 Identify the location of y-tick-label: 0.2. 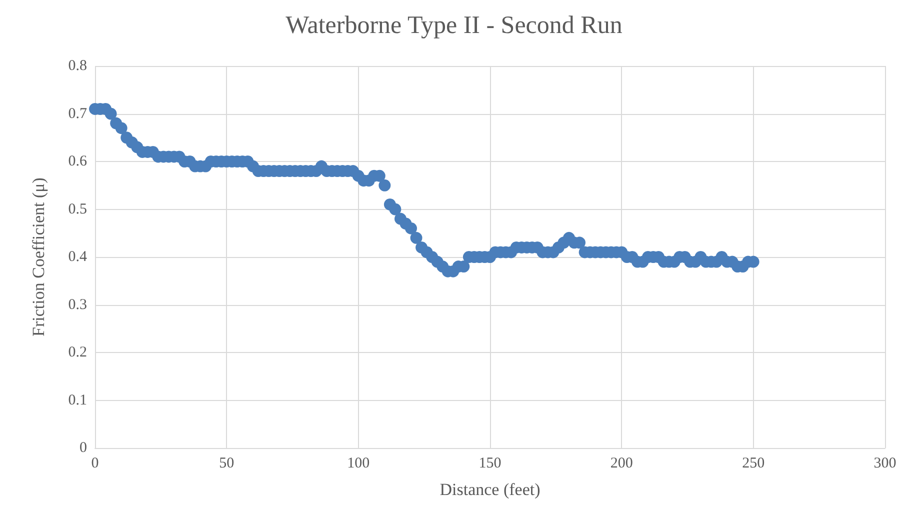
(77, 352).